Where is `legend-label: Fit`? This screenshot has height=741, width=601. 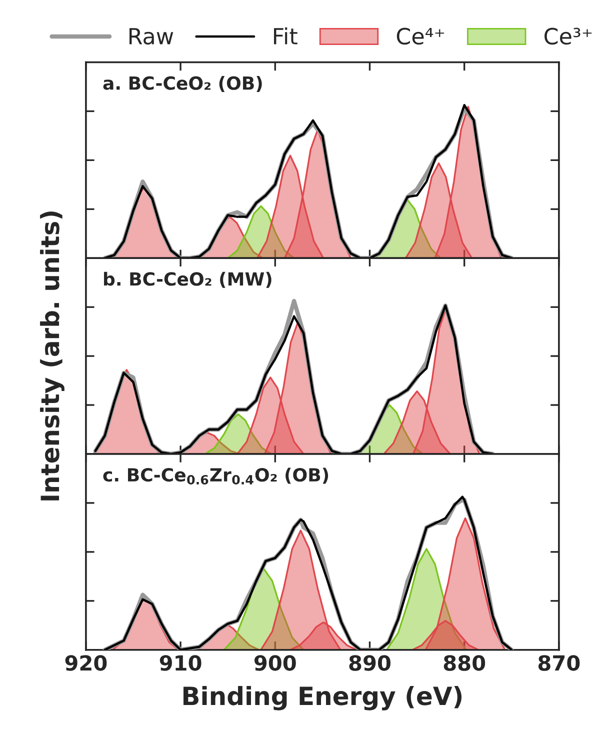
legend-label: Fit is located at coordinates (286, 35).